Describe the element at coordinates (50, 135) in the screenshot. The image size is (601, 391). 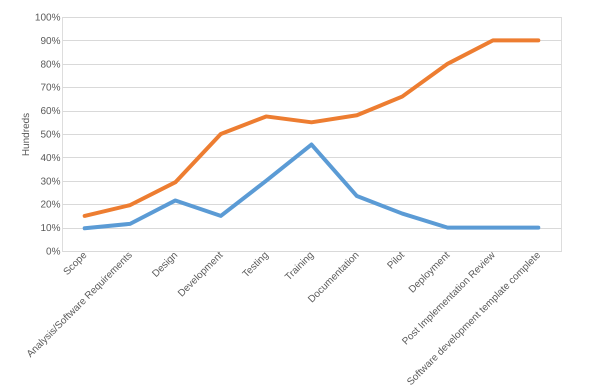
I see `y-tick-label: 50%` at that location.